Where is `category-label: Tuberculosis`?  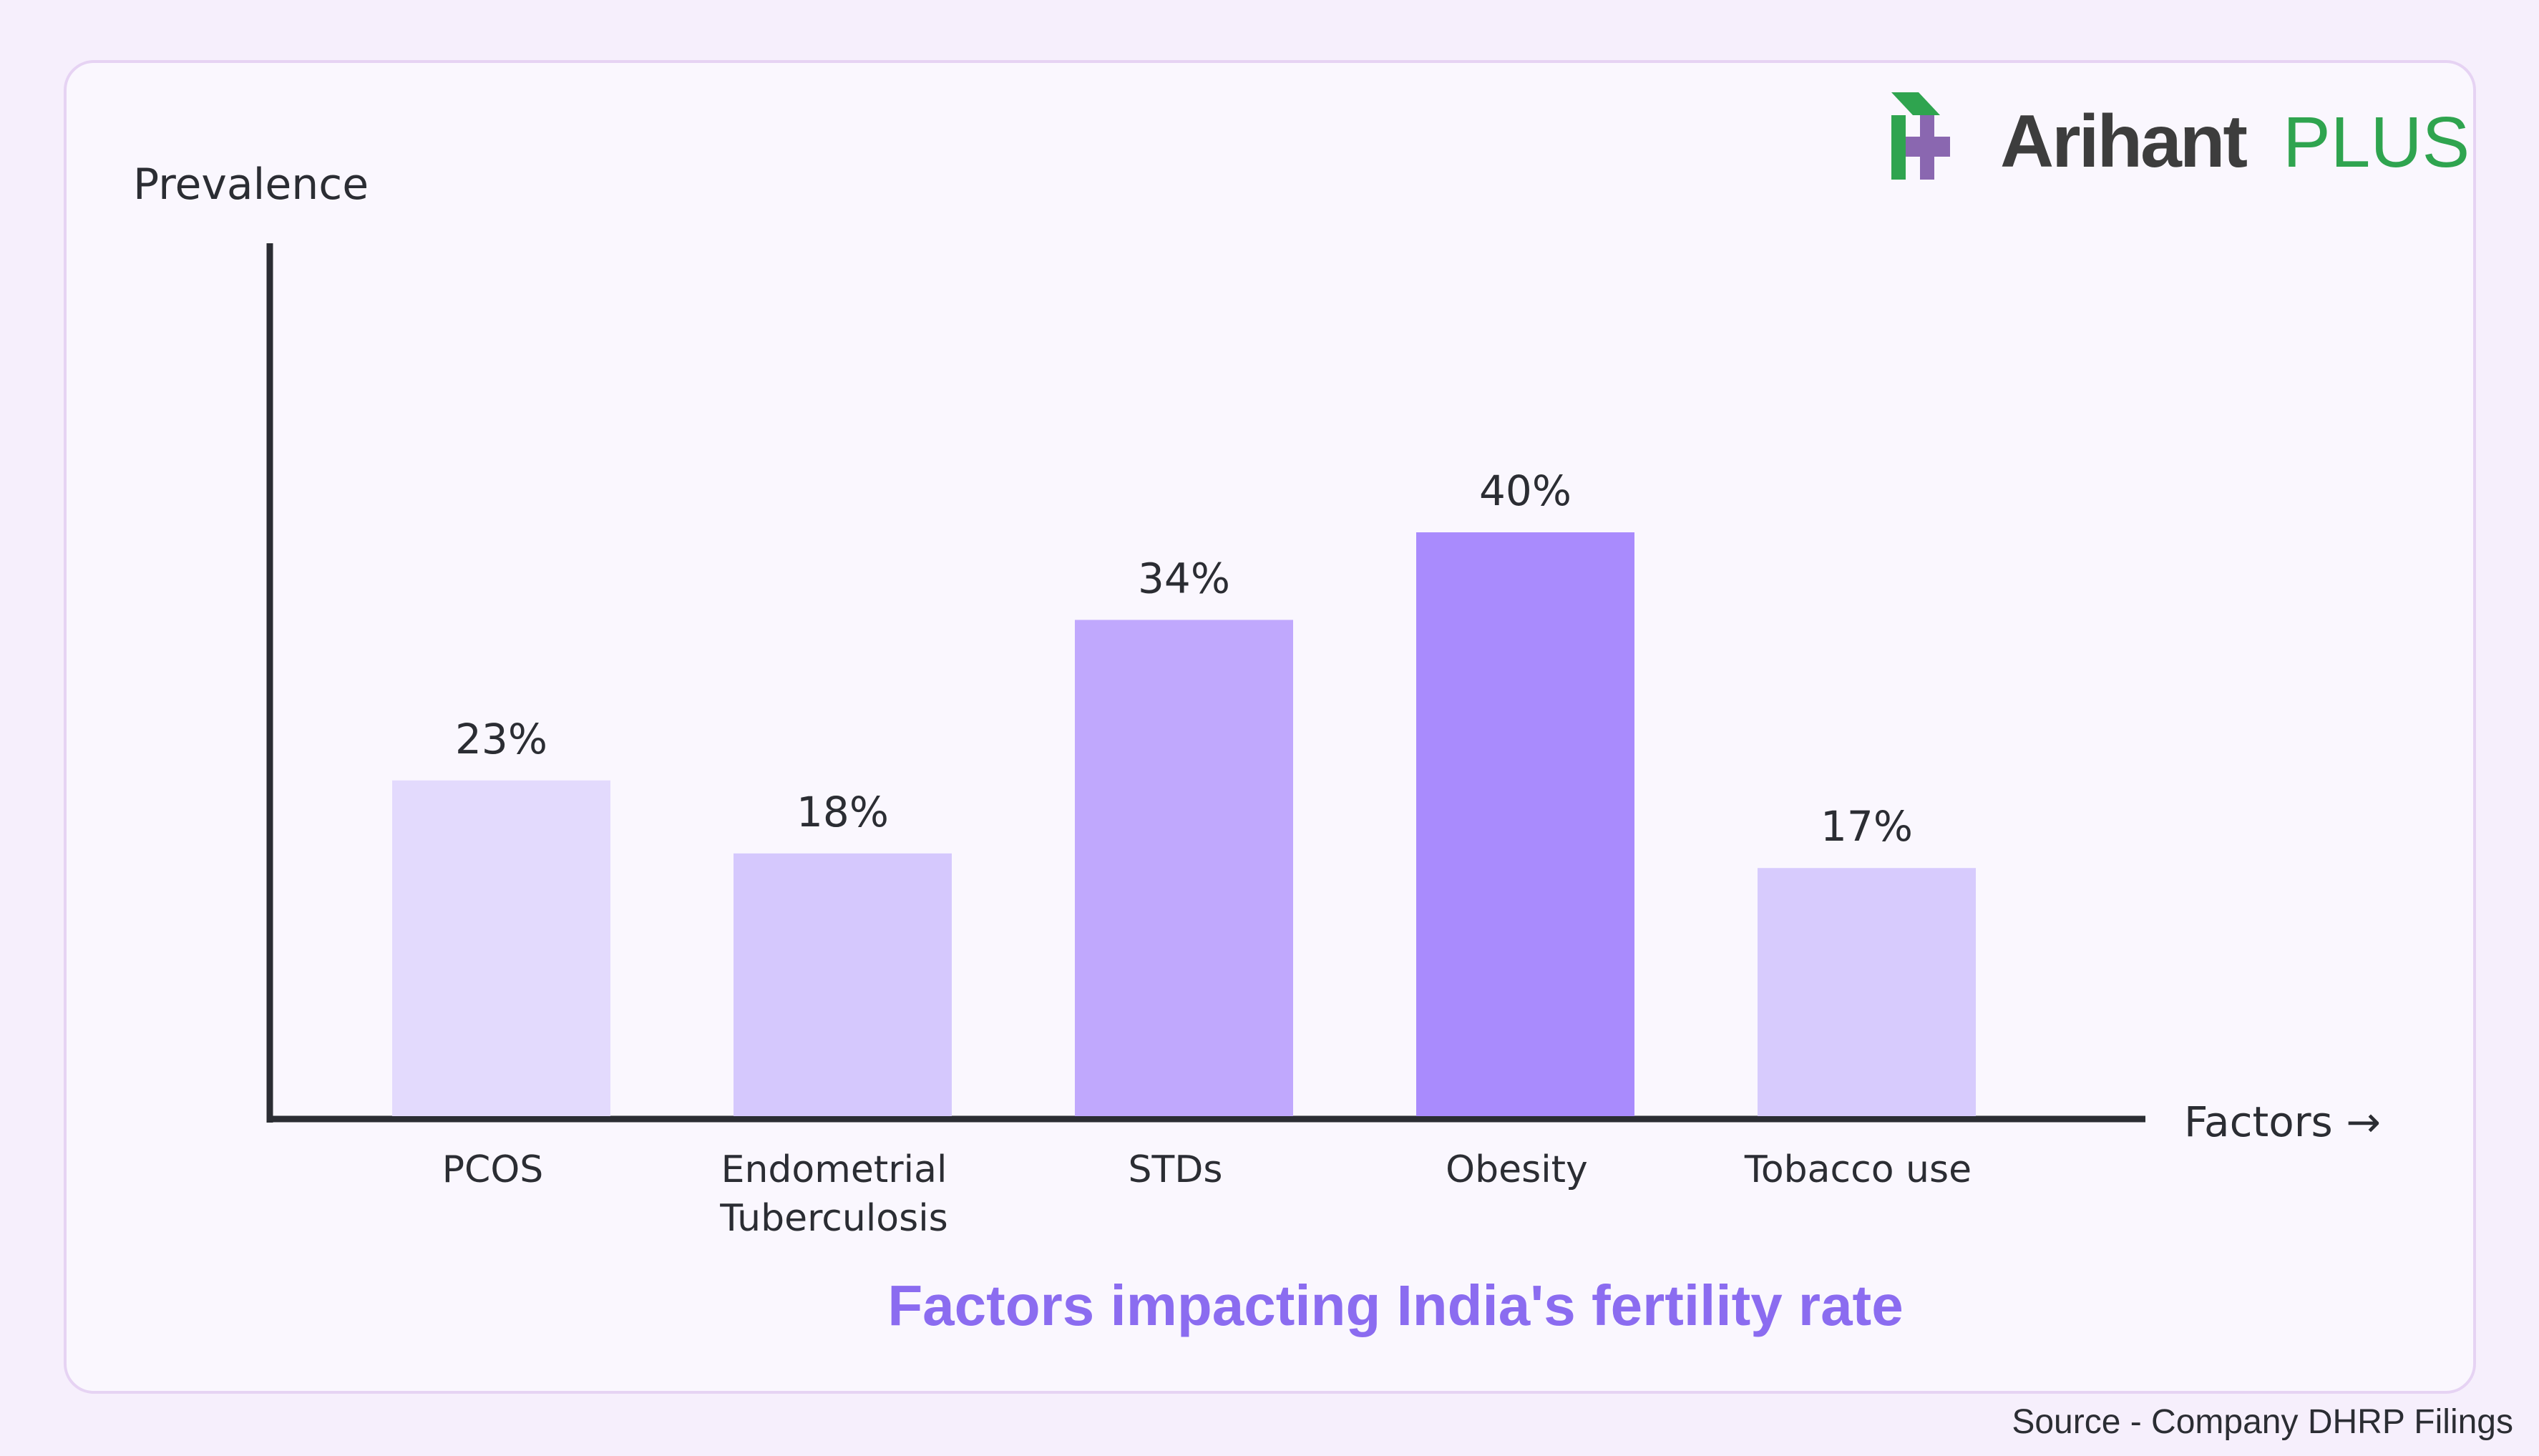
category-label: Tuberculosis is located at coordinates (833, 1218).